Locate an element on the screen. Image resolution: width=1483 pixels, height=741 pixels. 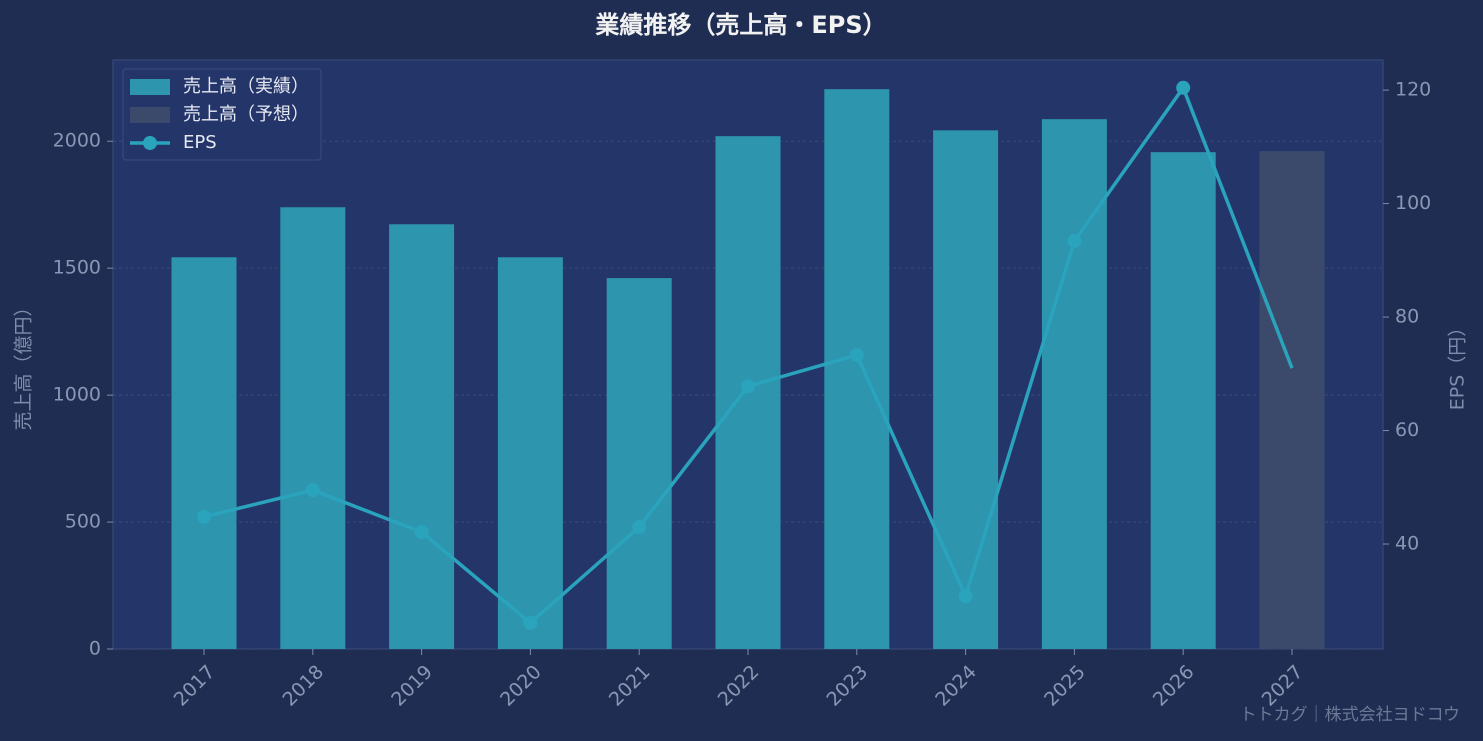
y-tick-label: 1500 is located at coordinates (77, 268).